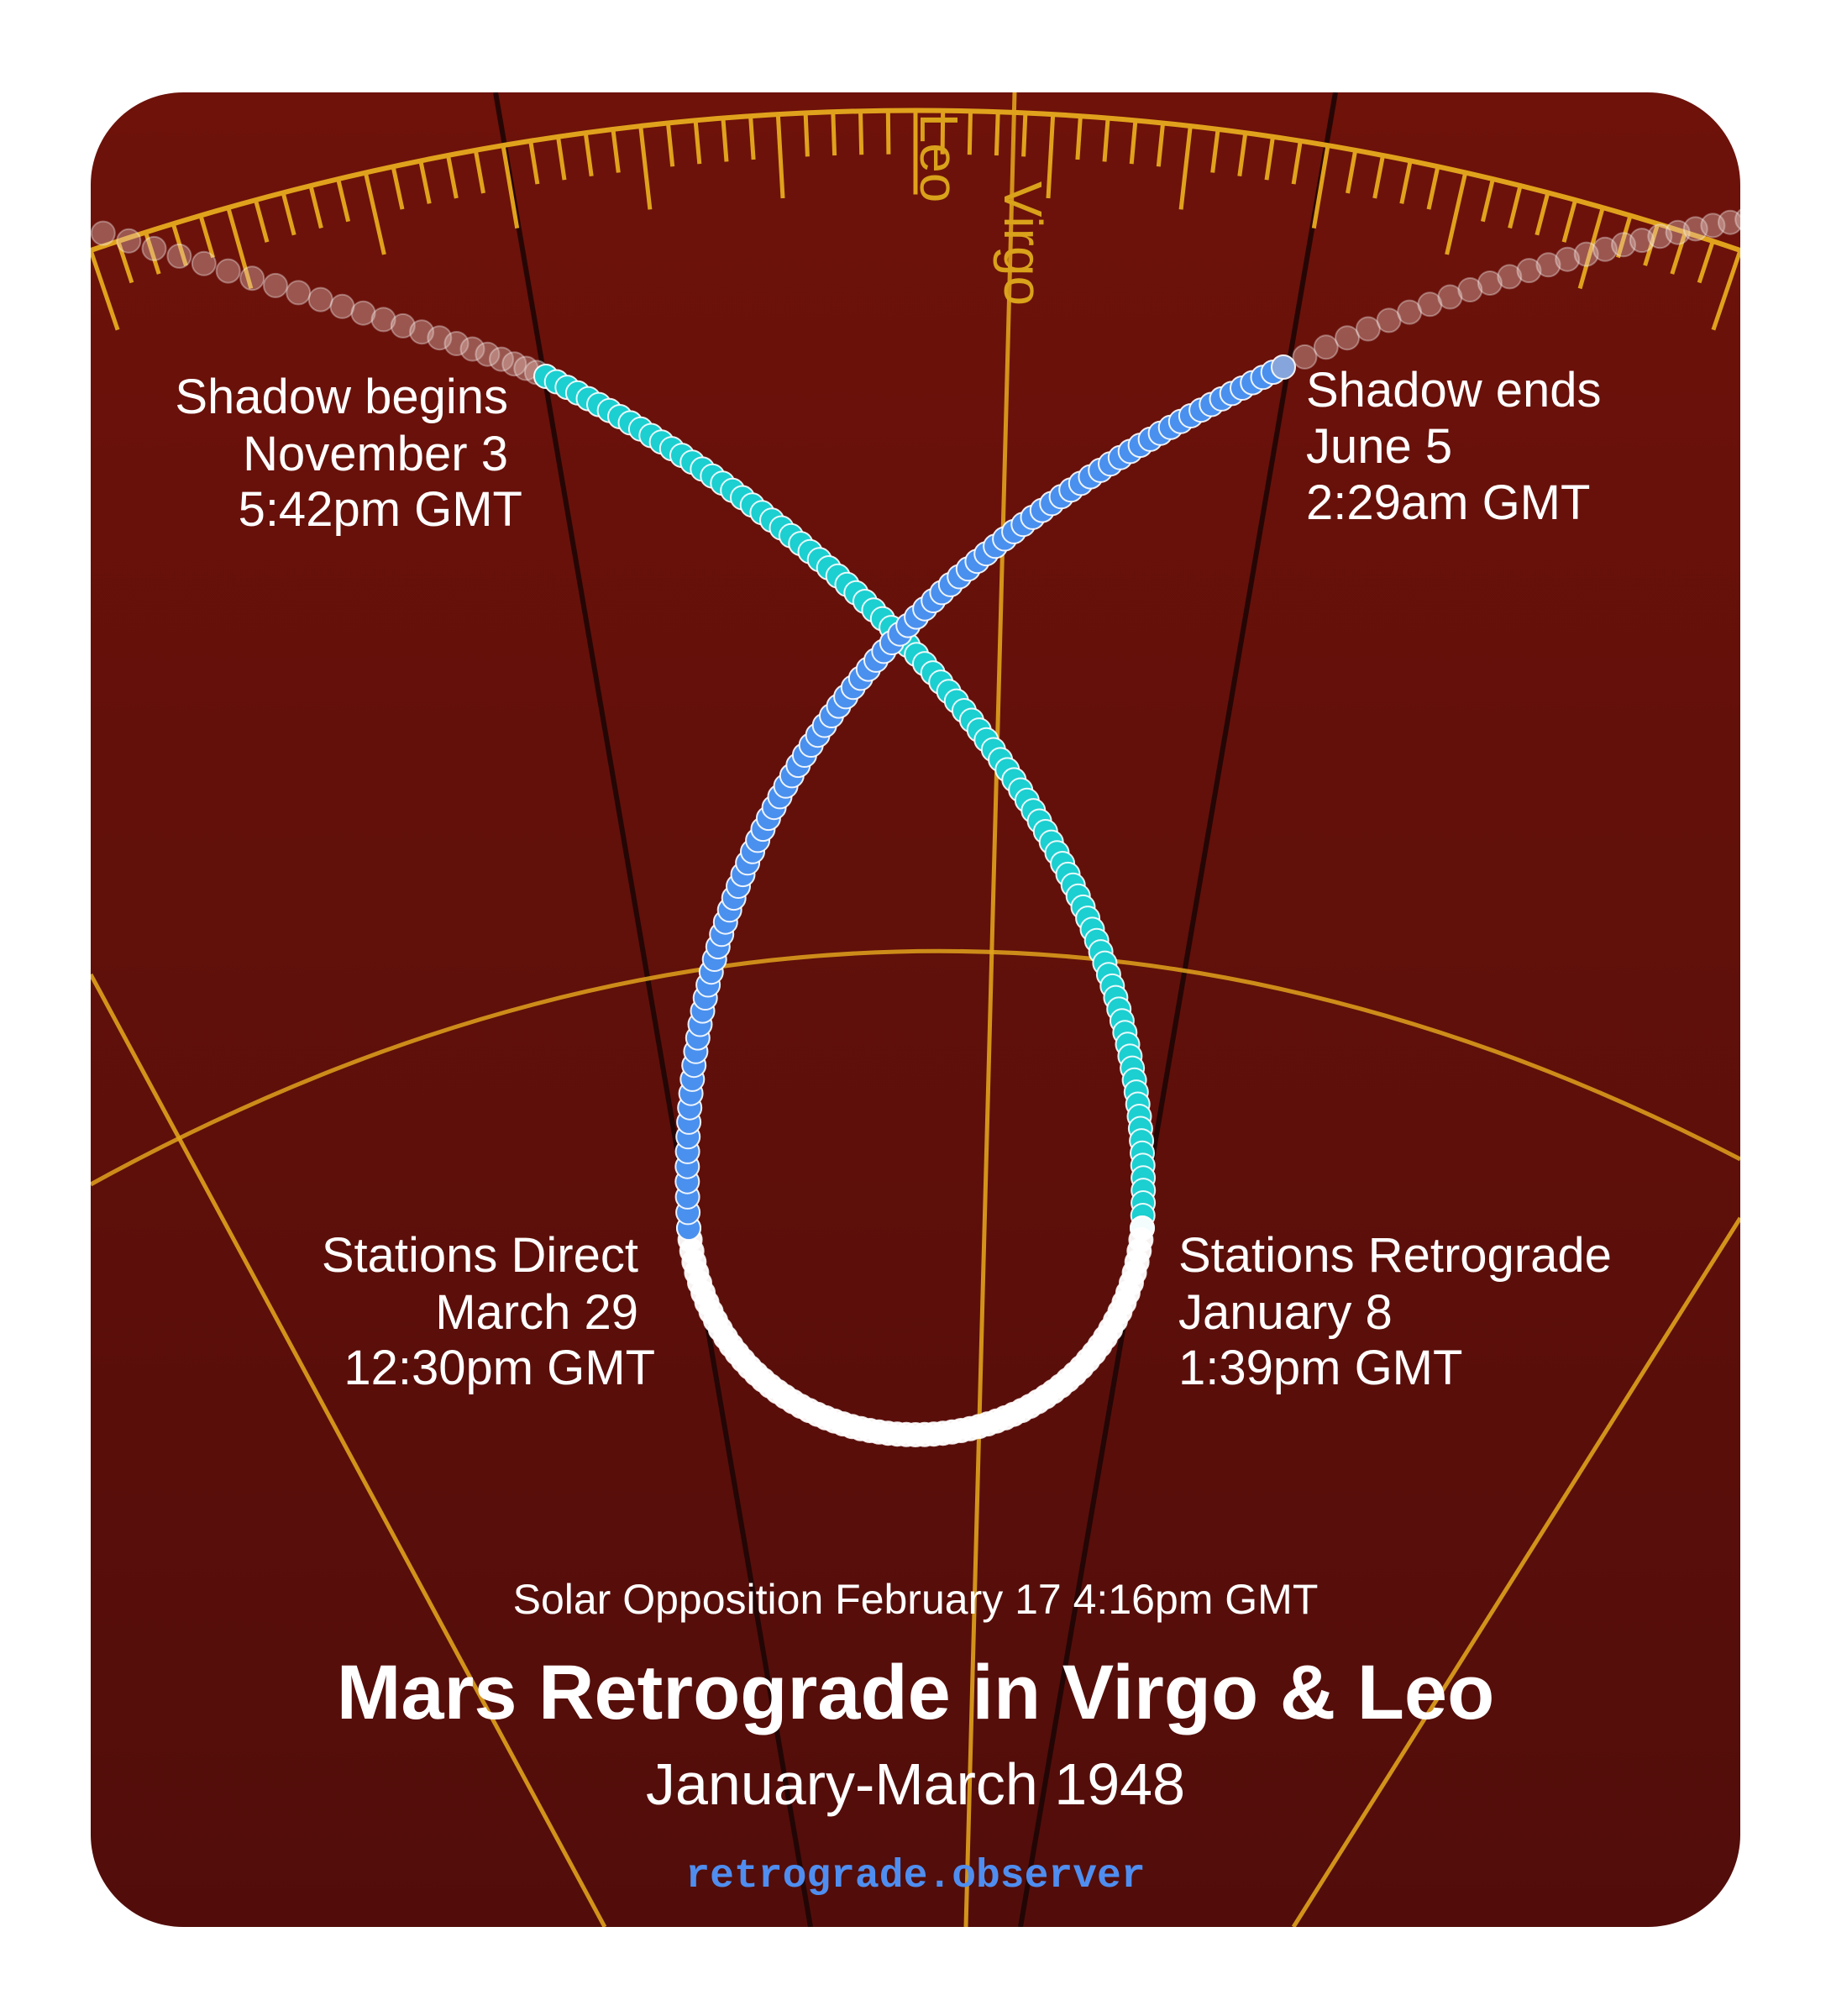 The height and width of the screenshot is (2016, 1831). I want to click on svg-text: 12:30pm GMT, so click(499, 1368).